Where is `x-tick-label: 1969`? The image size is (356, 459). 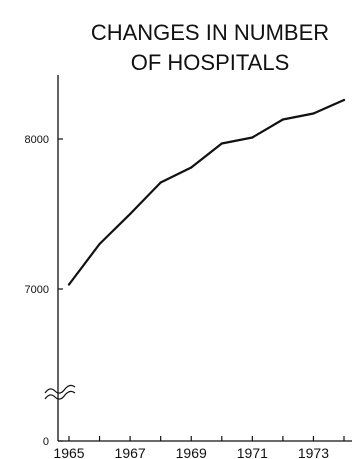 x-tick-label: 1969 is located at coordinates (191, 452).